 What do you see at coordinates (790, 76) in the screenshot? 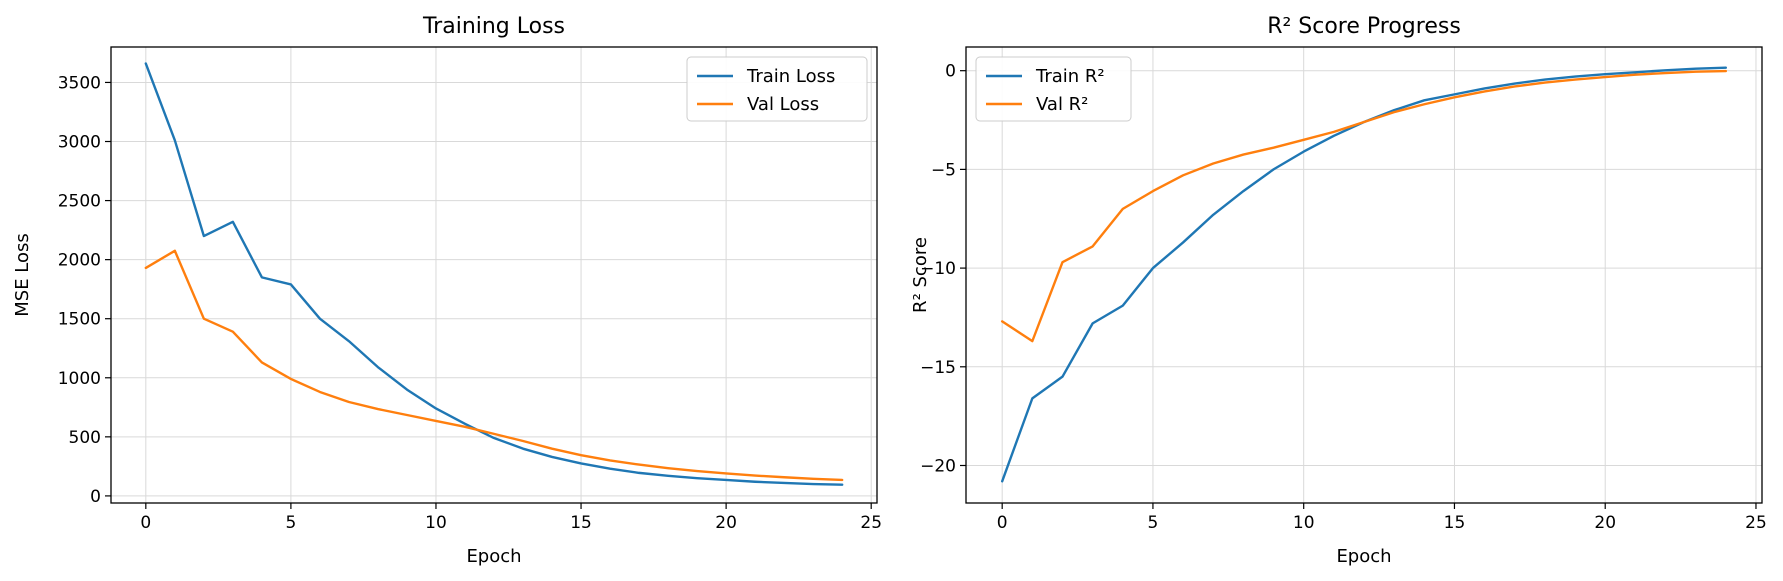
I see `legend-label: Train Loss` at bounding box center [790, 76].